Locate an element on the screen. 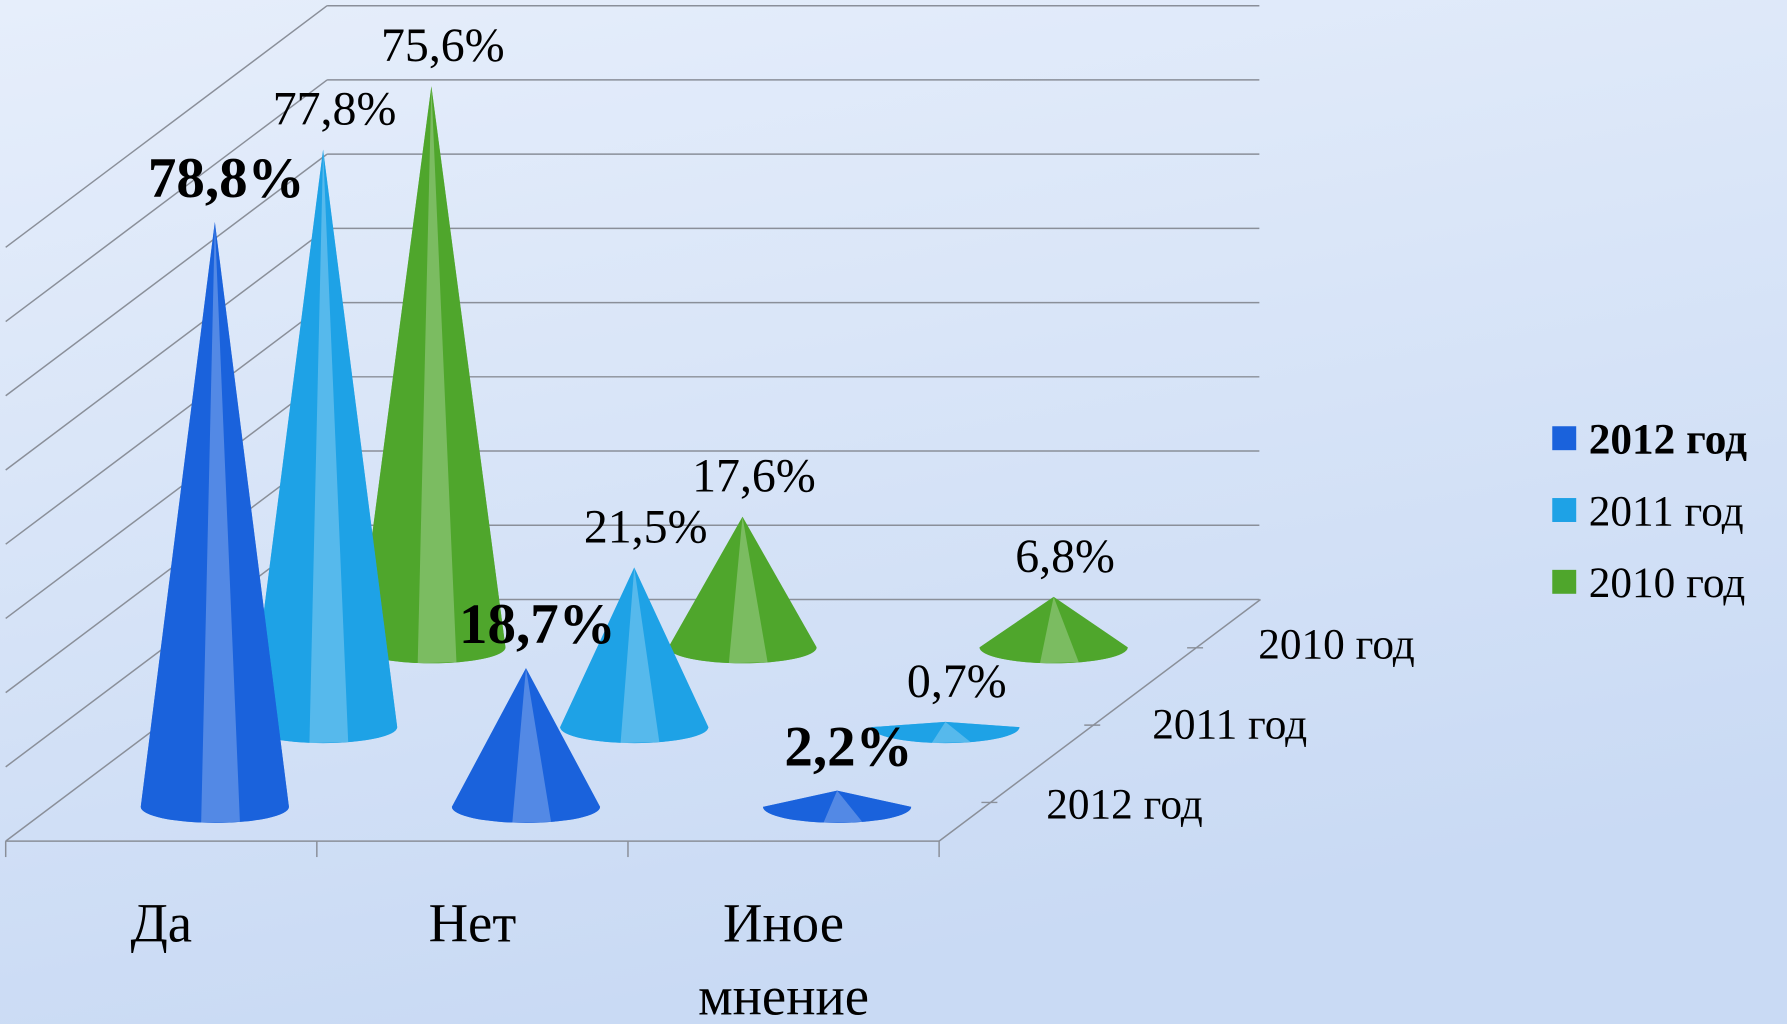 The image size is (1787, 1024). data-label: 21,5% is located at coordinates (646, 526).